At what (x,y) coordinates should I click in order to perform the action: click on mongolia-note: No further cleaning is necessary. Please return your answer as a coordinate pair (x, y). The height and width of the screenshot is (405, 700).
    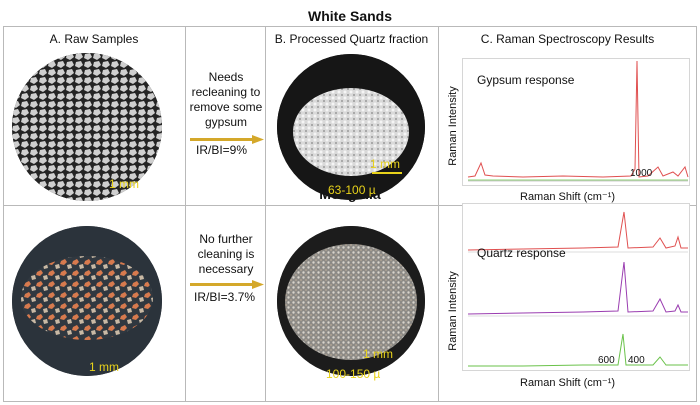
    Looking at the image, I should click on (226, 254).